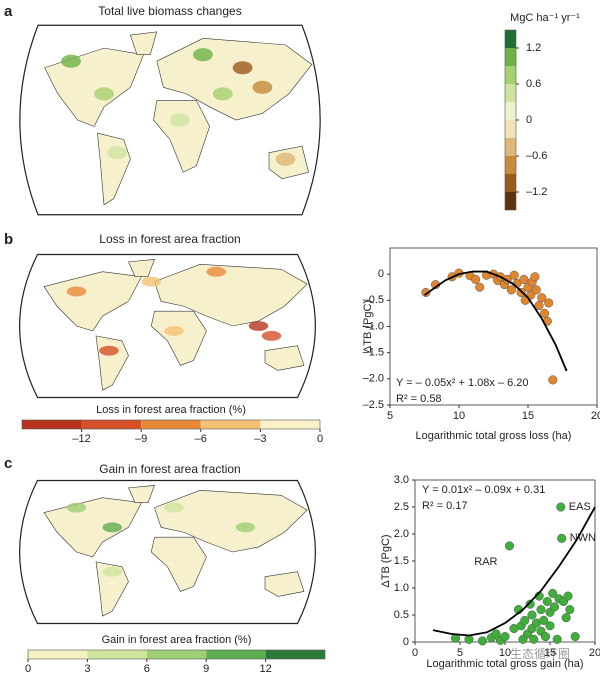 This screenshot has width=600, height=673. I want to click on x-tick-label: 20, so click(594, 653).